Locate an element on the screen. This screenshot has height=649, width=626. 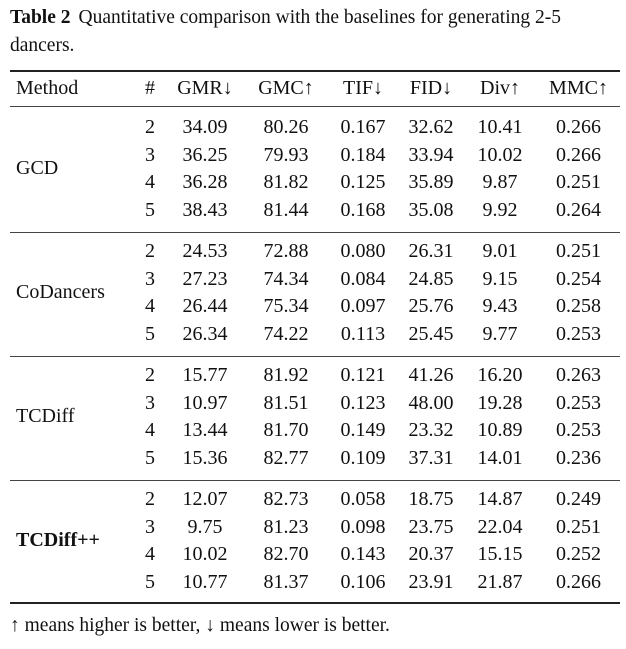
table-cell: 0.109 is located at coordinates (363, 457).